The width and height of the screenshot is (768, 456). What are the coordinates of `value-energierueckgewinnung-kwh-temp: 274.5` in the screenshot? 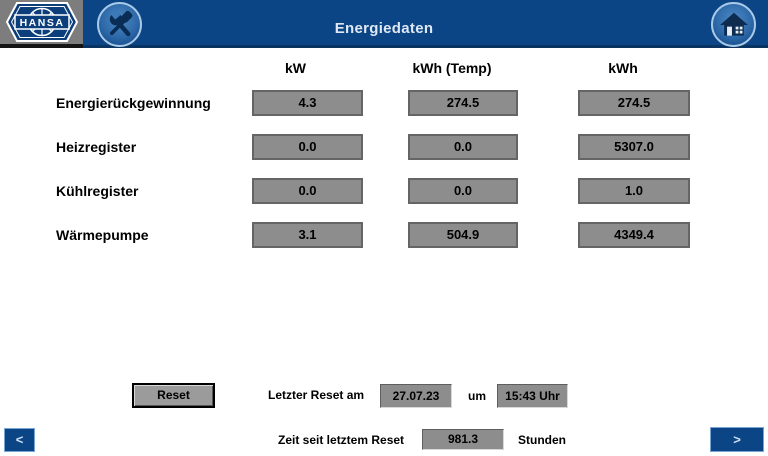 It's located at (463, 103).